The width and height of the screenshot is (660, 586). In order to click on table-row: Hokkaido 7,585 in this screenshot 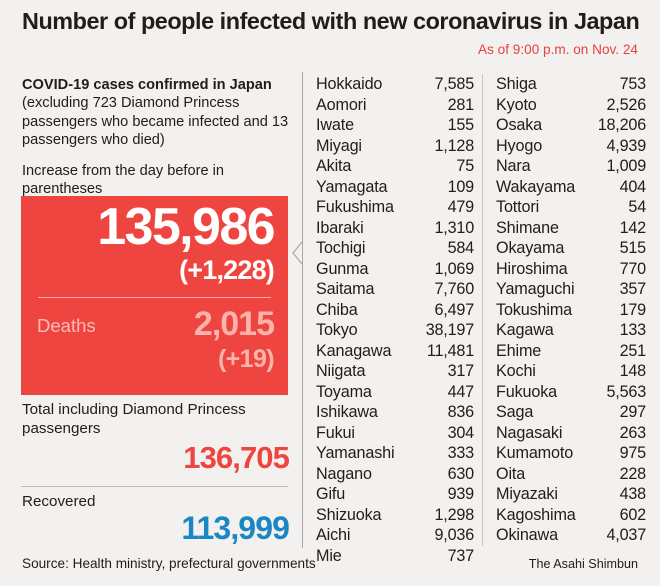, I will do `click(395, 84)`.